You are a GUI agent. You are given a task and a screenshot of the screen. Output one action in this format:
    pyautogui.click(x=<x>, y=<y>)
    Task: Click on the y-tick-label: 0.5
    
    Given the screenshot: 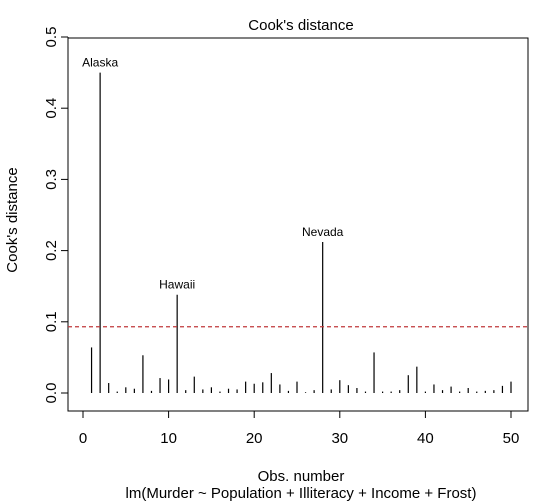 What is the action you would take?
    pyautogui.click(x=51, y=37)
    